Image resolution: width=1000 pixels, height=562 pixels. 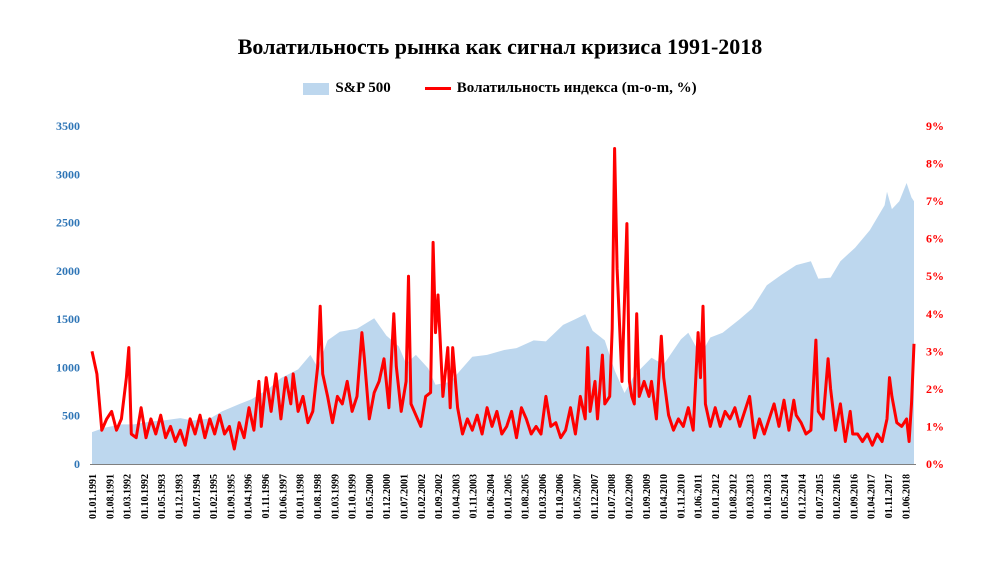 I want to click on x-axis-tick-label: 01.10.2013, so click(x=768, y=496).